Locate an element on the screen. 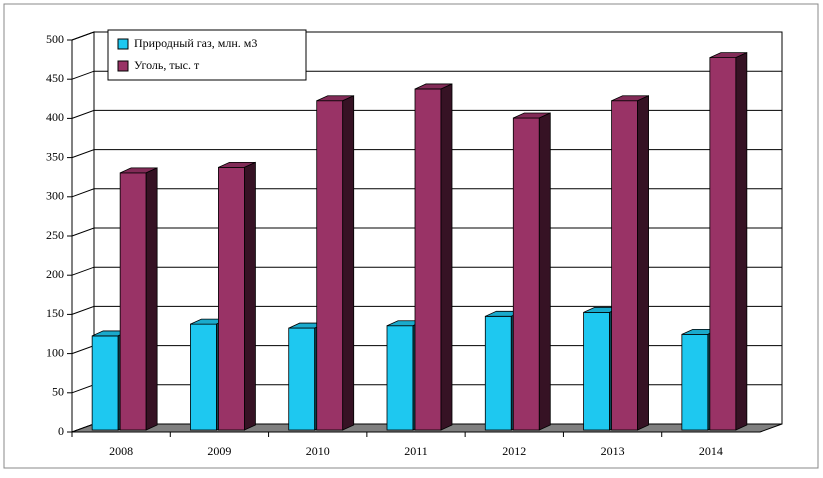 This screenshot has height=478, width=823. x-tick-label: 2011 is located at coordinates (416, 451).